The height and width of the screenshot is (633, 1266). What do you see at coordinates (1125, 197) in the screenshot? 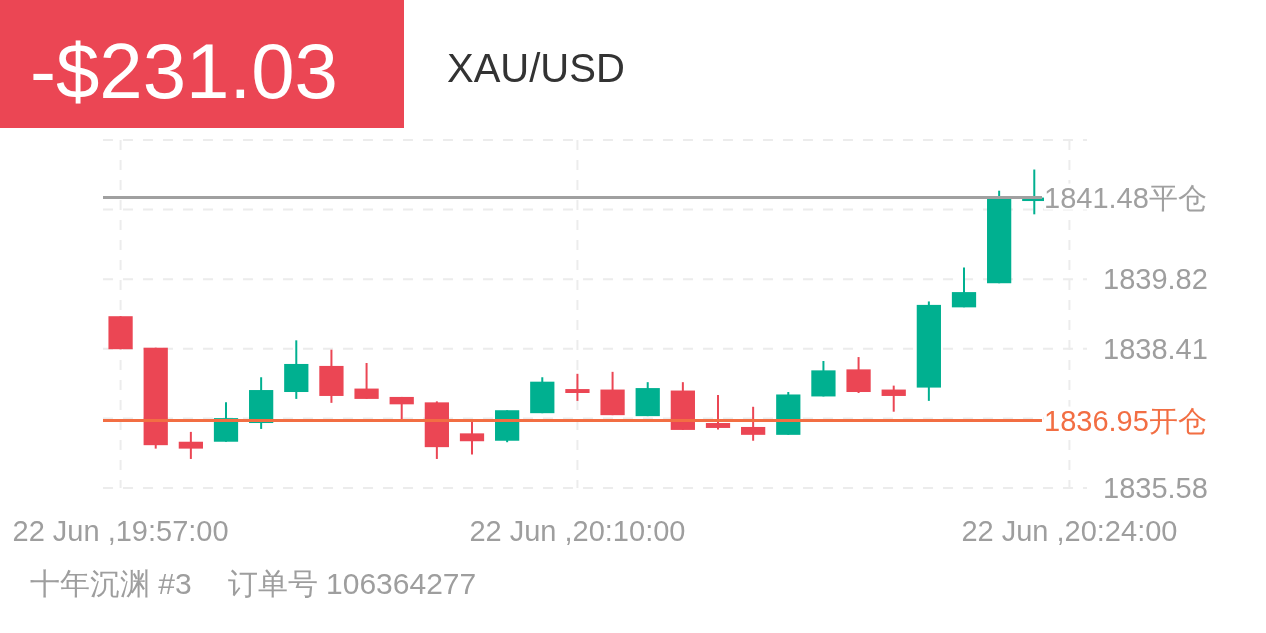
I see `ref-line-label: 1841.48平仓` at bounding box center [1125, 197].